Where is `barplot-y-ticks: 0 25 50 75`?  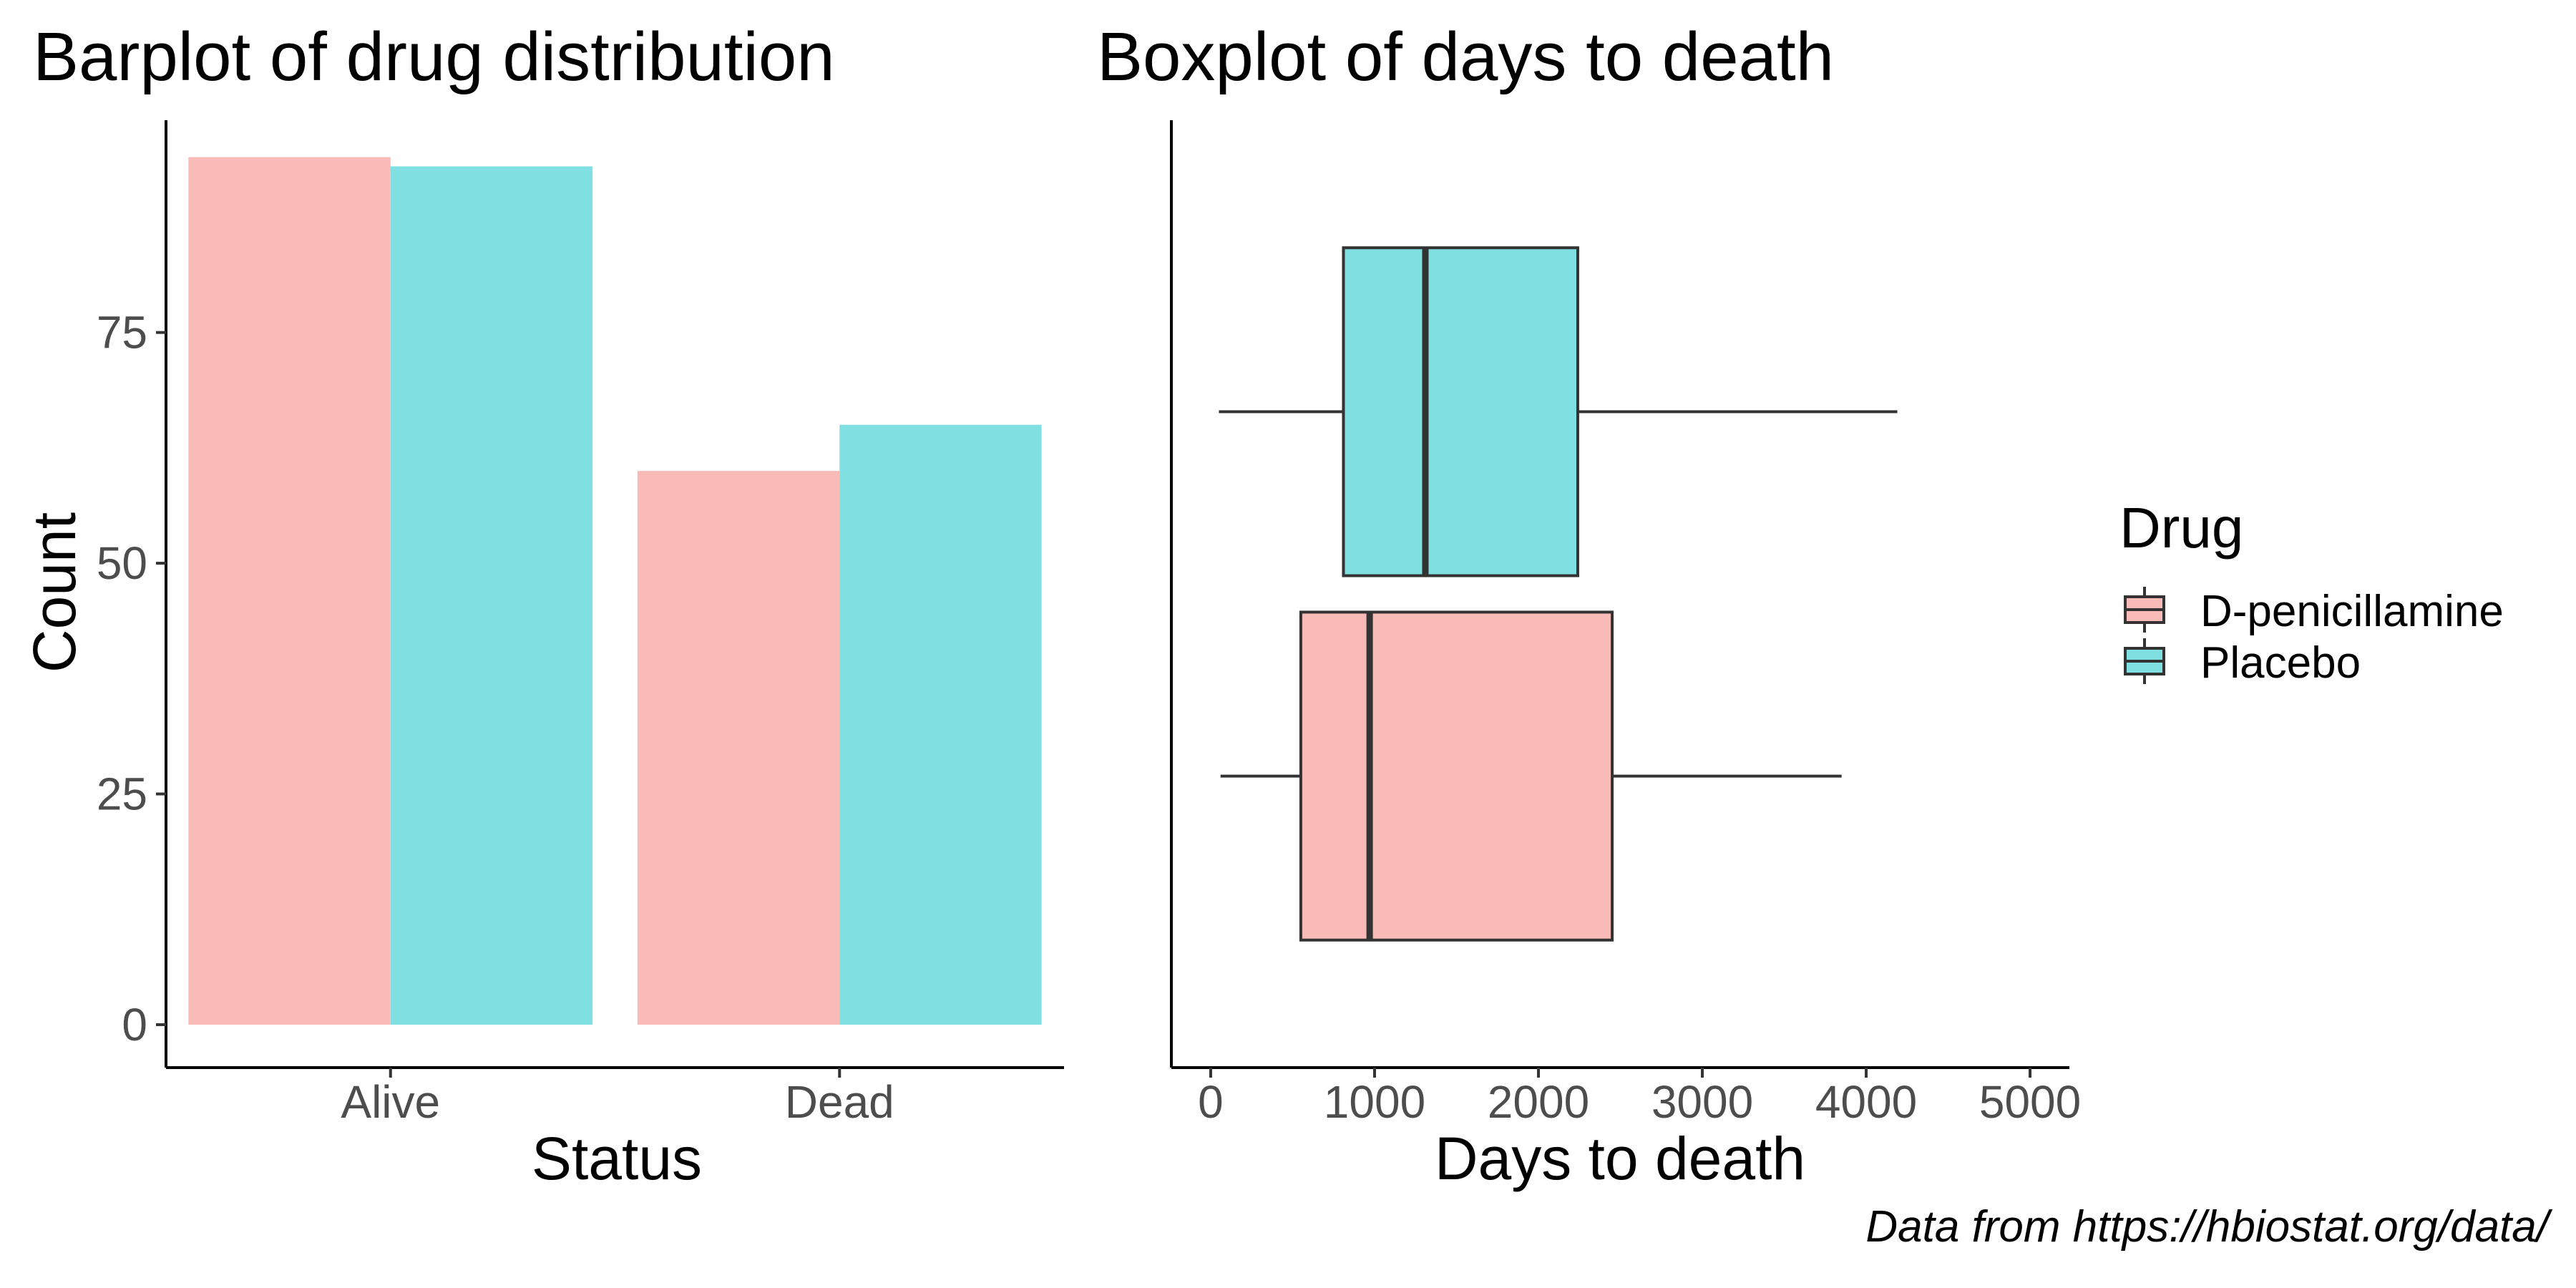 barplot-y-ticks: 0 25 50 75 is located at coordinates (131, 678).